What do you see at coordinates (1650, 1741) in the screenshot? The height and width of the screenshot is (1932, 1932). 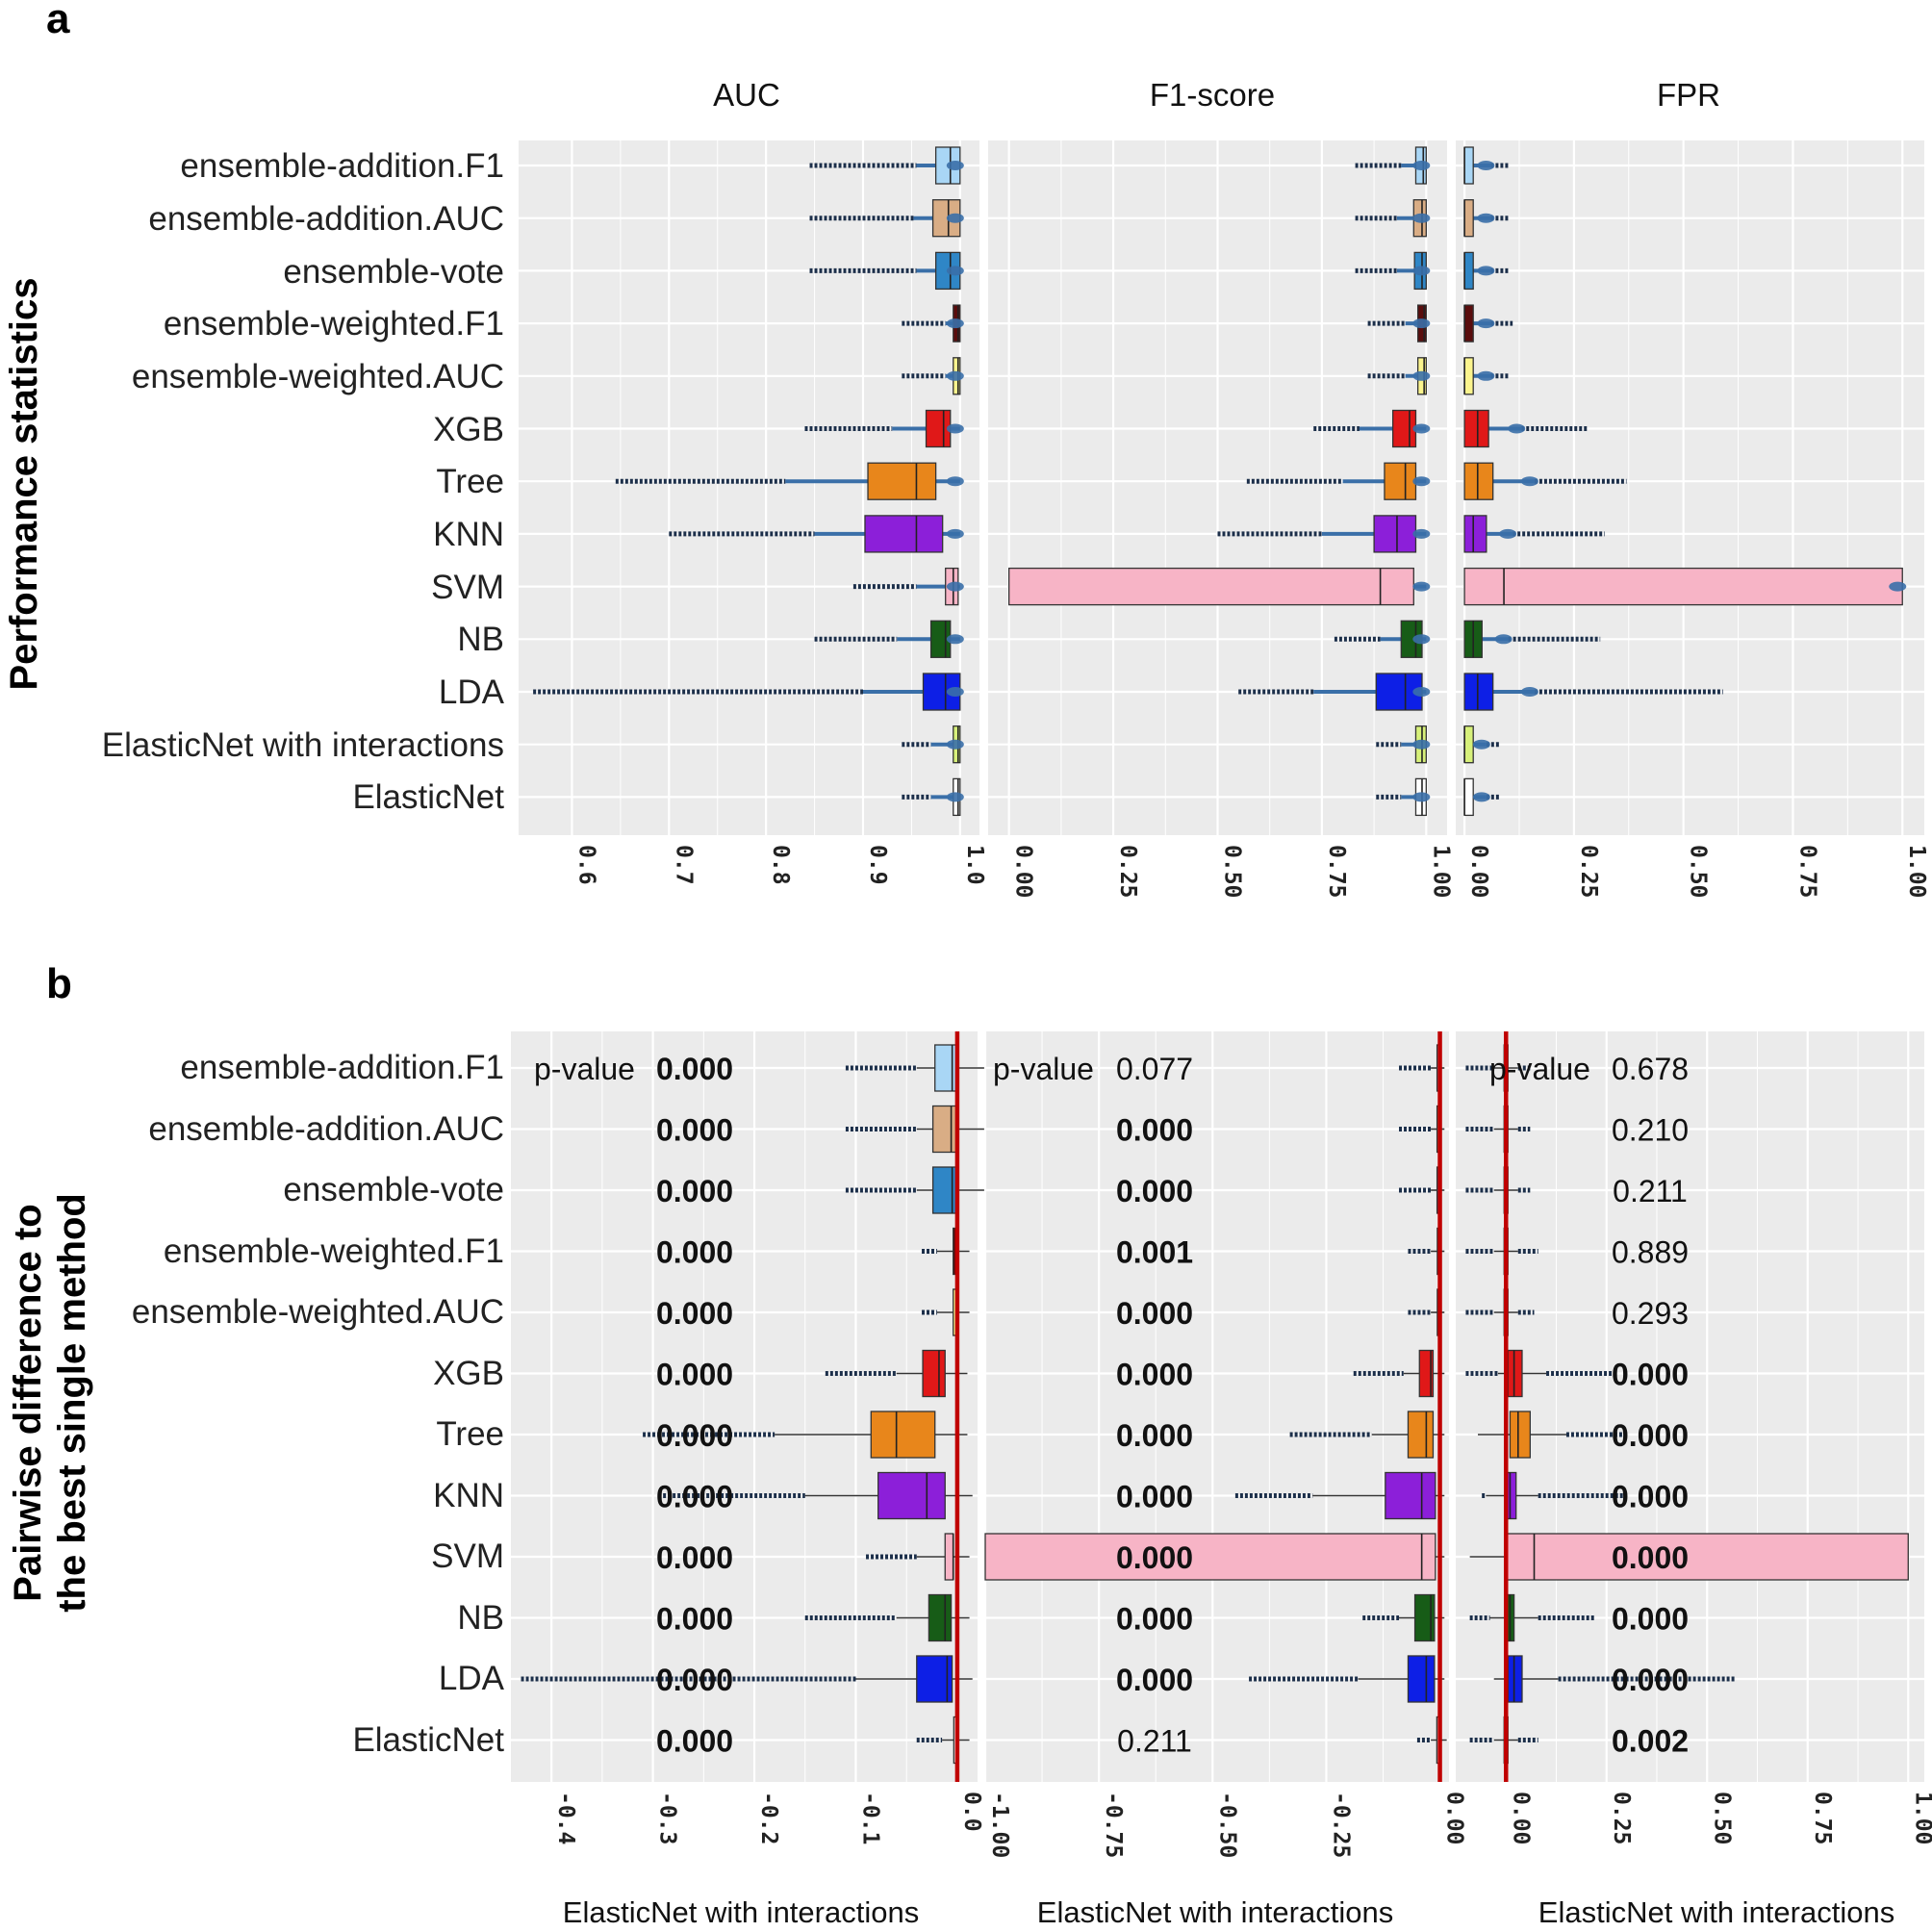 I see `p-value: 0.002` at bounding box center [1650, 1741].